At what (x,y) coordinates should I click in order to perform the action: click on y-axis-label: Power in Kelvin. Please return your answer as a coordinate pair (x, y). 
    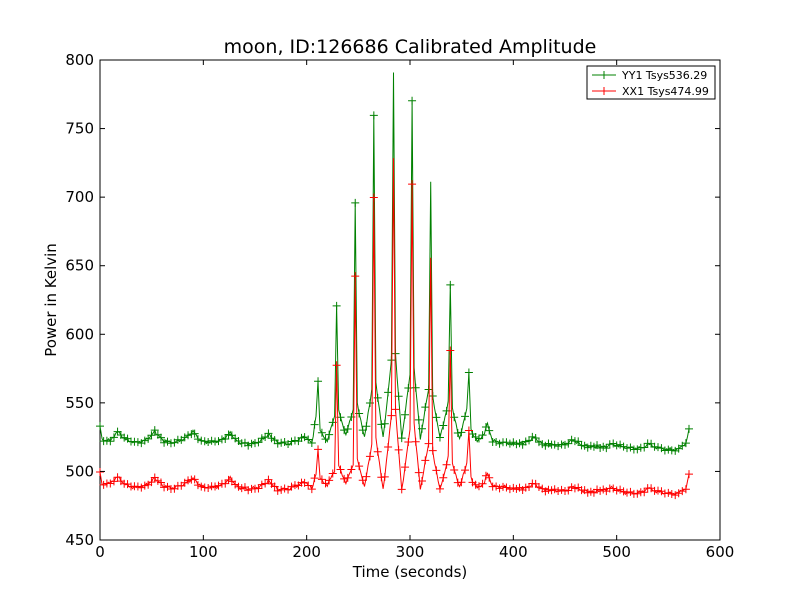
    Looking at the image, I should click on (51, 300).